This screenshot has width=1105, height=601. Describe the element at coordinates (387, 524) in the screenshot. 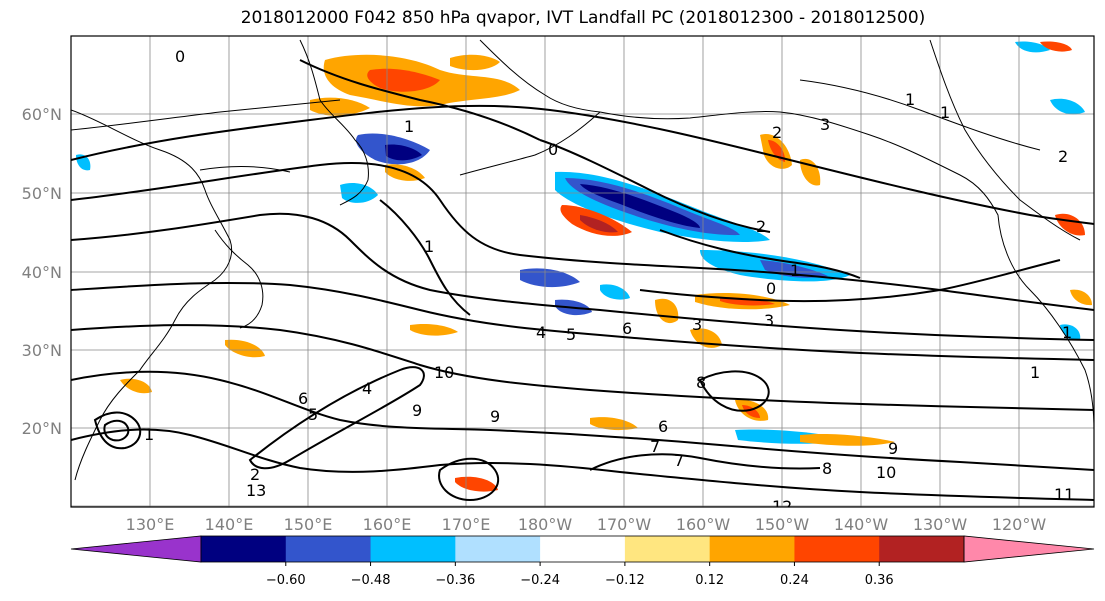

I see `longitude-label: 160°E` at that location.